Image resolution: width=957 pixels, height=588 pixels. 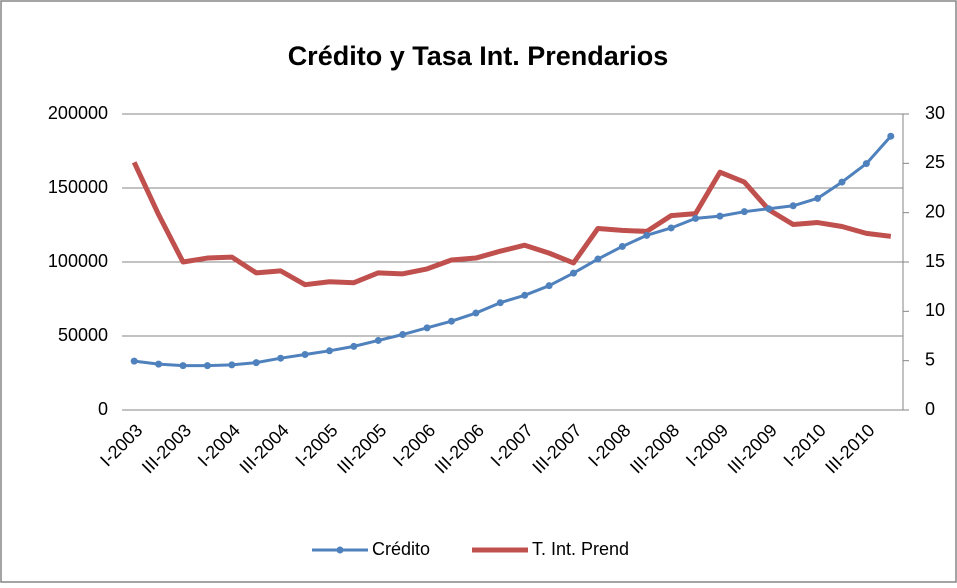 I want to click on legend-label: T. Int. Prend, so click(x=580, y=549).